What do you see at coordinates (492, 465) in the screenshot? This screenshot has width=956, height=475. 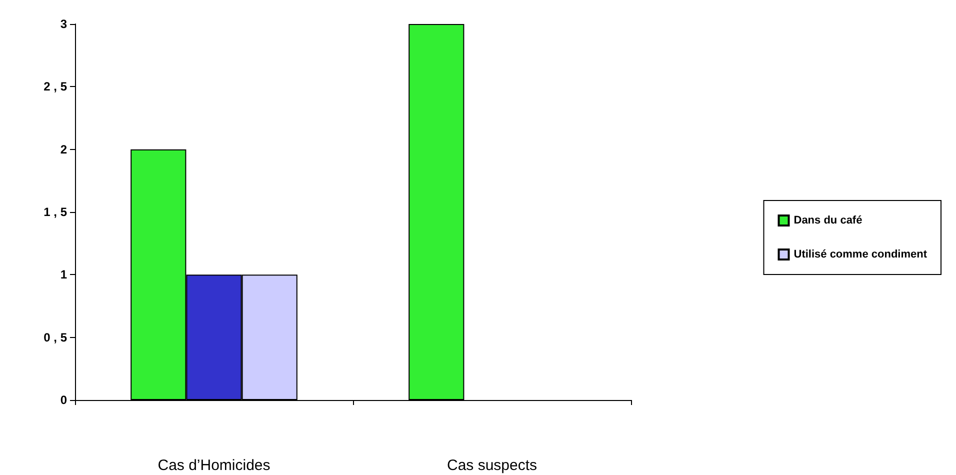 I see `x-tick-label: Cas suspects` at bounding box center [492, 465].